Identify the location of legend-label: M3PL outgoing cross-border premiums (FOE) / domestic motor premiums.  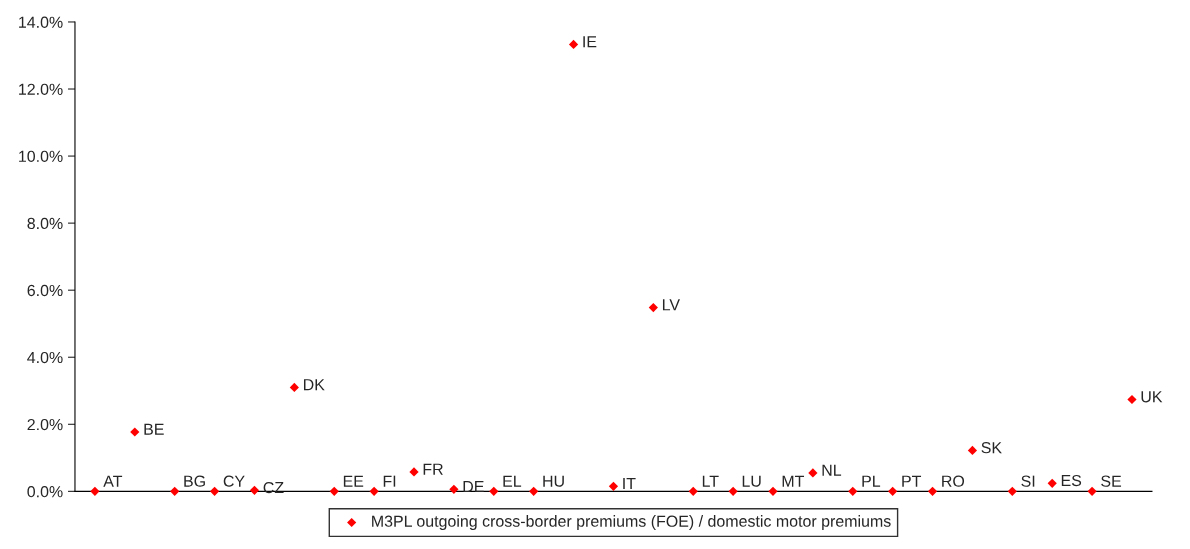
(631, 523).